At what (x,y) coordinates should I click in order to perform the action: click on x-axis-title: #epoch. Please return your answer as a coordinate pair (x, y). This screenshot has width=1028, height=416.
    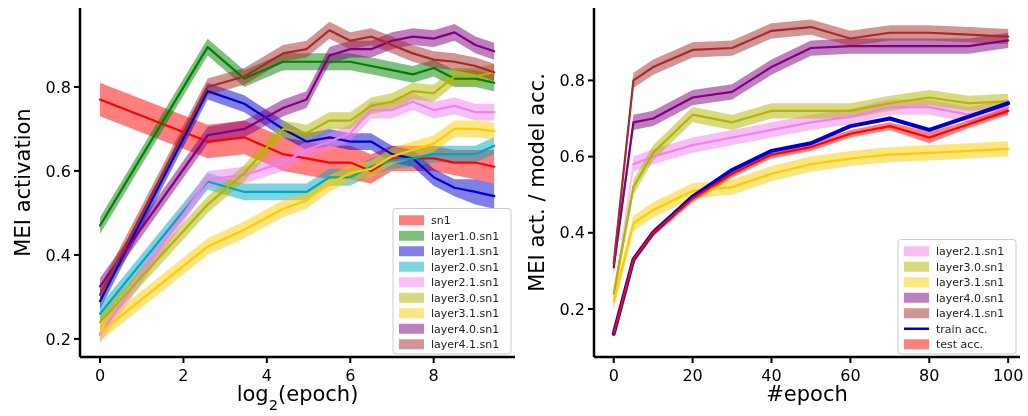
    Looking at the image, I should click on (807, 394).